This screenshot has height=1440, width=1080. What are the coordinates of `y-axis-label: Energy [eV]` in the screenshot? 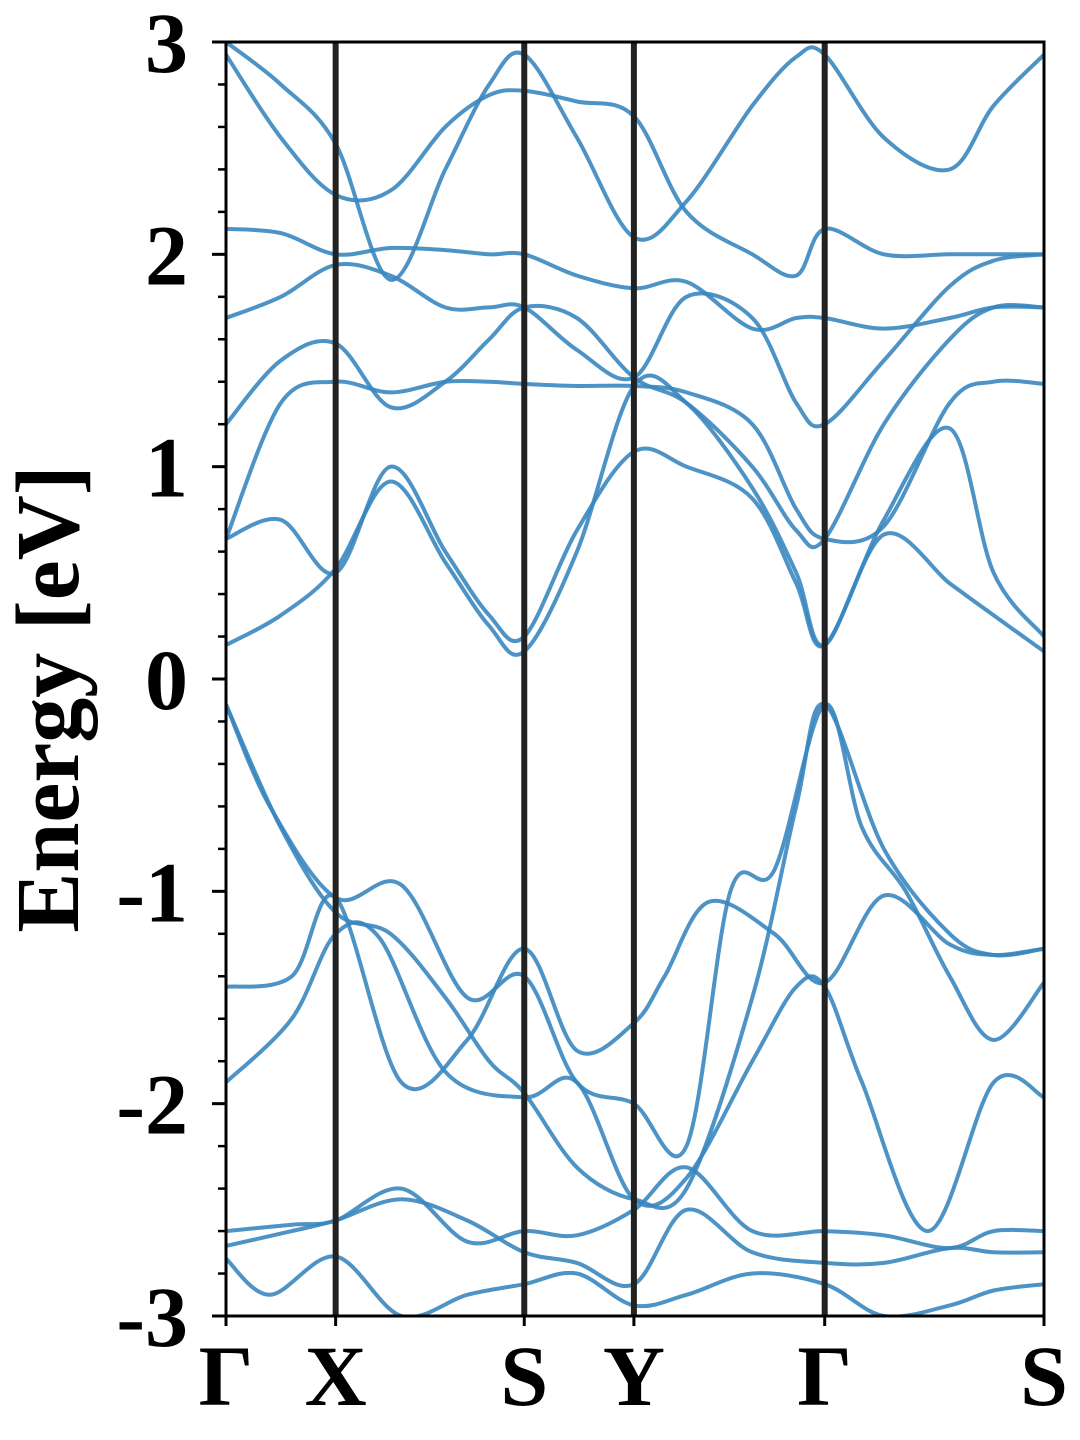 It's located at (49, 698).